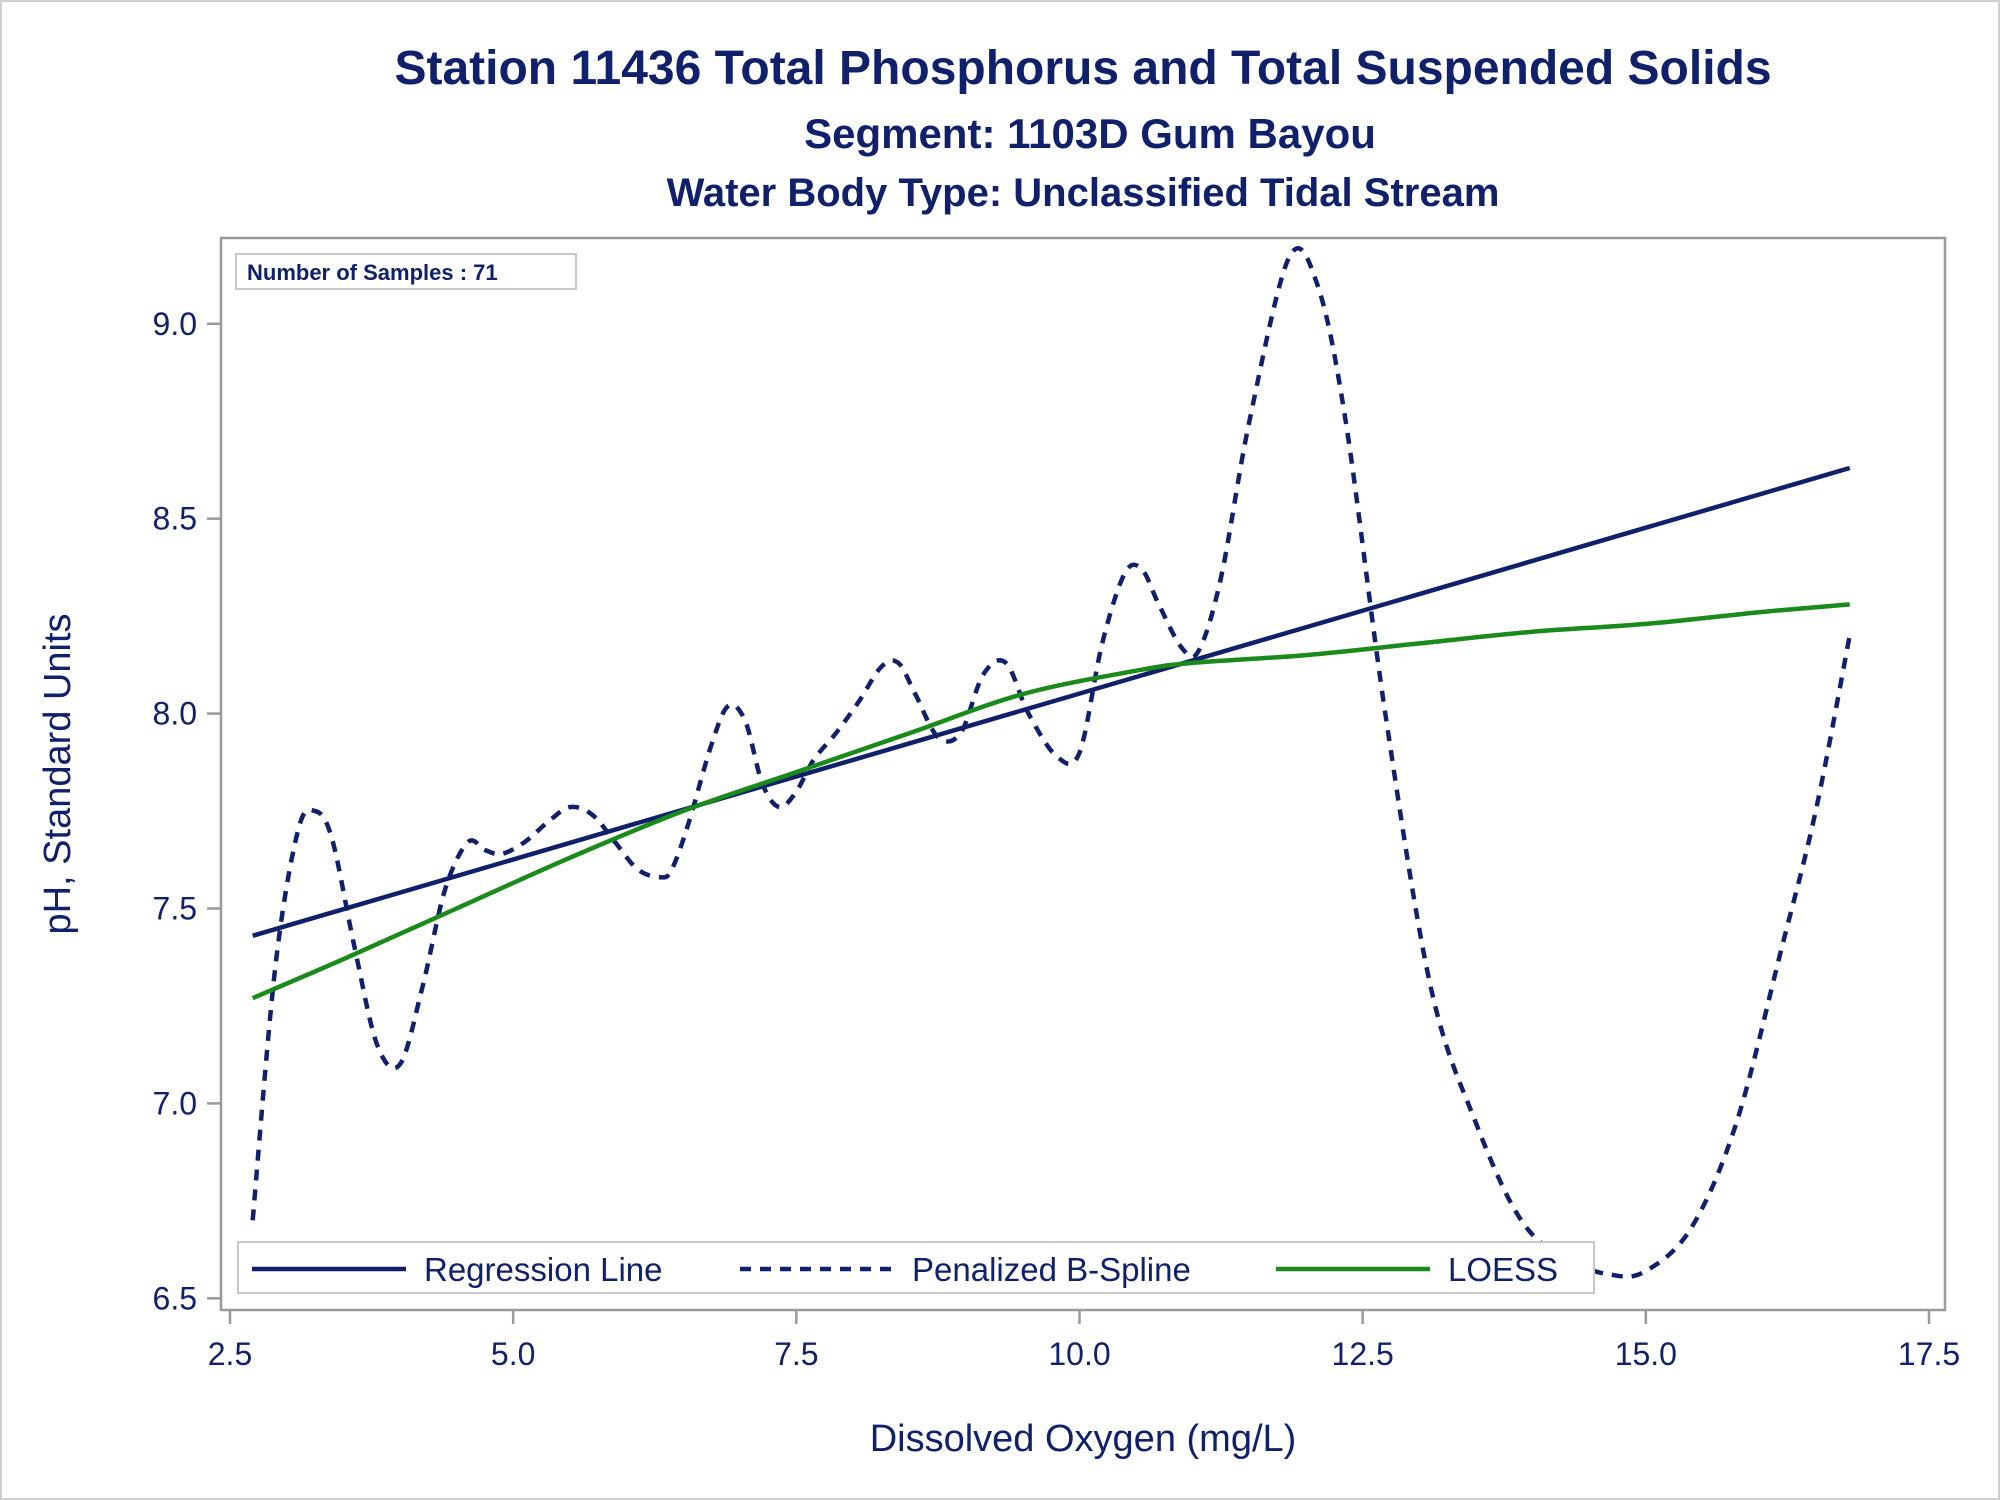 This screenshot has height=1500, width=2000. Describe the element at coordinates (1090, 133) in the screenshot. I see `chart-subtitle: Segment: 1103D Gum Bayou` at that location.